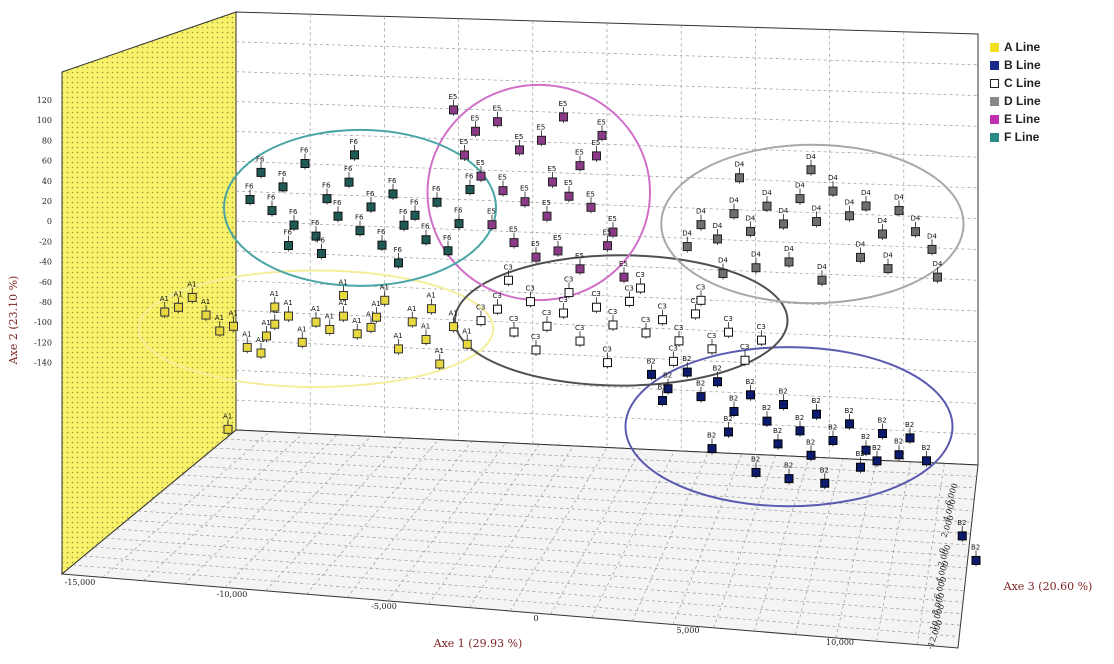 Image resolution: width=1114 pixels, height=664 pixels. Describe the element at coordinates (1022, 83) in the screenshot. I see `legend-label: C Line` at that location.